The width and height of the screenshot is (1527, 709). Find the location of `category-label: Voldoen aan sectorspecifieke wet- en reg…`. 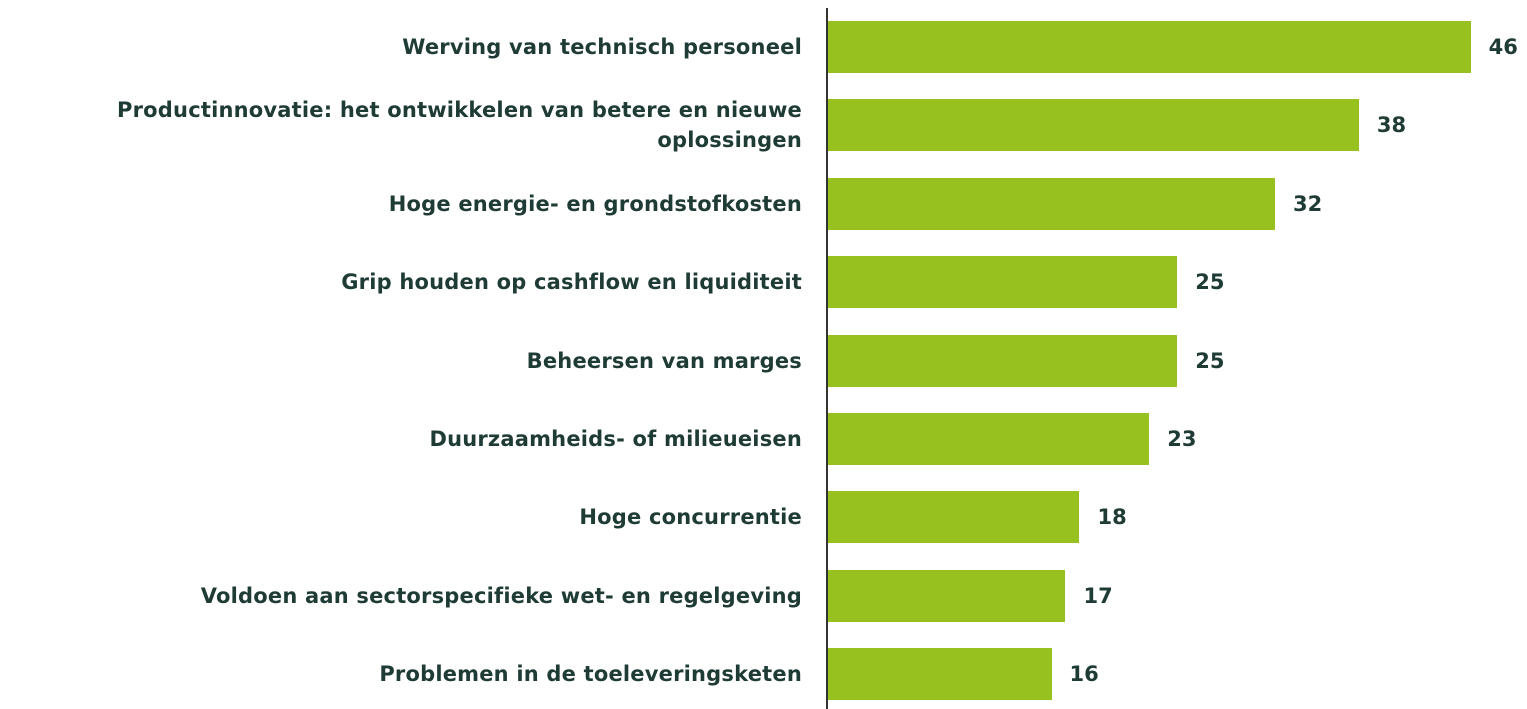

category-label: Voldoen aan sectorspecifieke wet- en reg… is located at coordinates (501, 595).